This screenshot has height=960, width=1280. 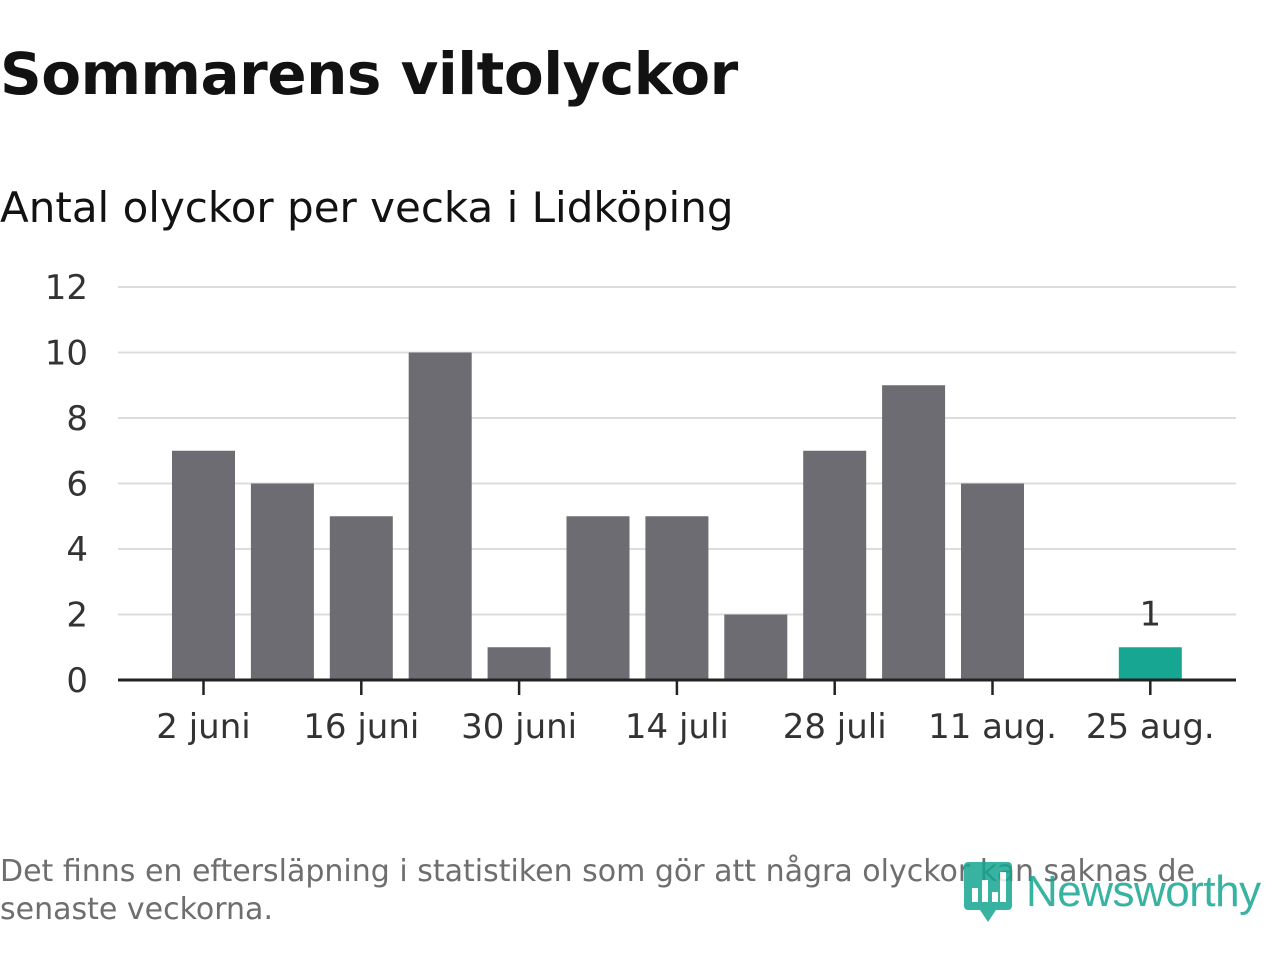 What do you see at coordinates (988, 892) in the screenshot?
I see `bar-chart-bubble-icon` at bounding box center [988, 892].